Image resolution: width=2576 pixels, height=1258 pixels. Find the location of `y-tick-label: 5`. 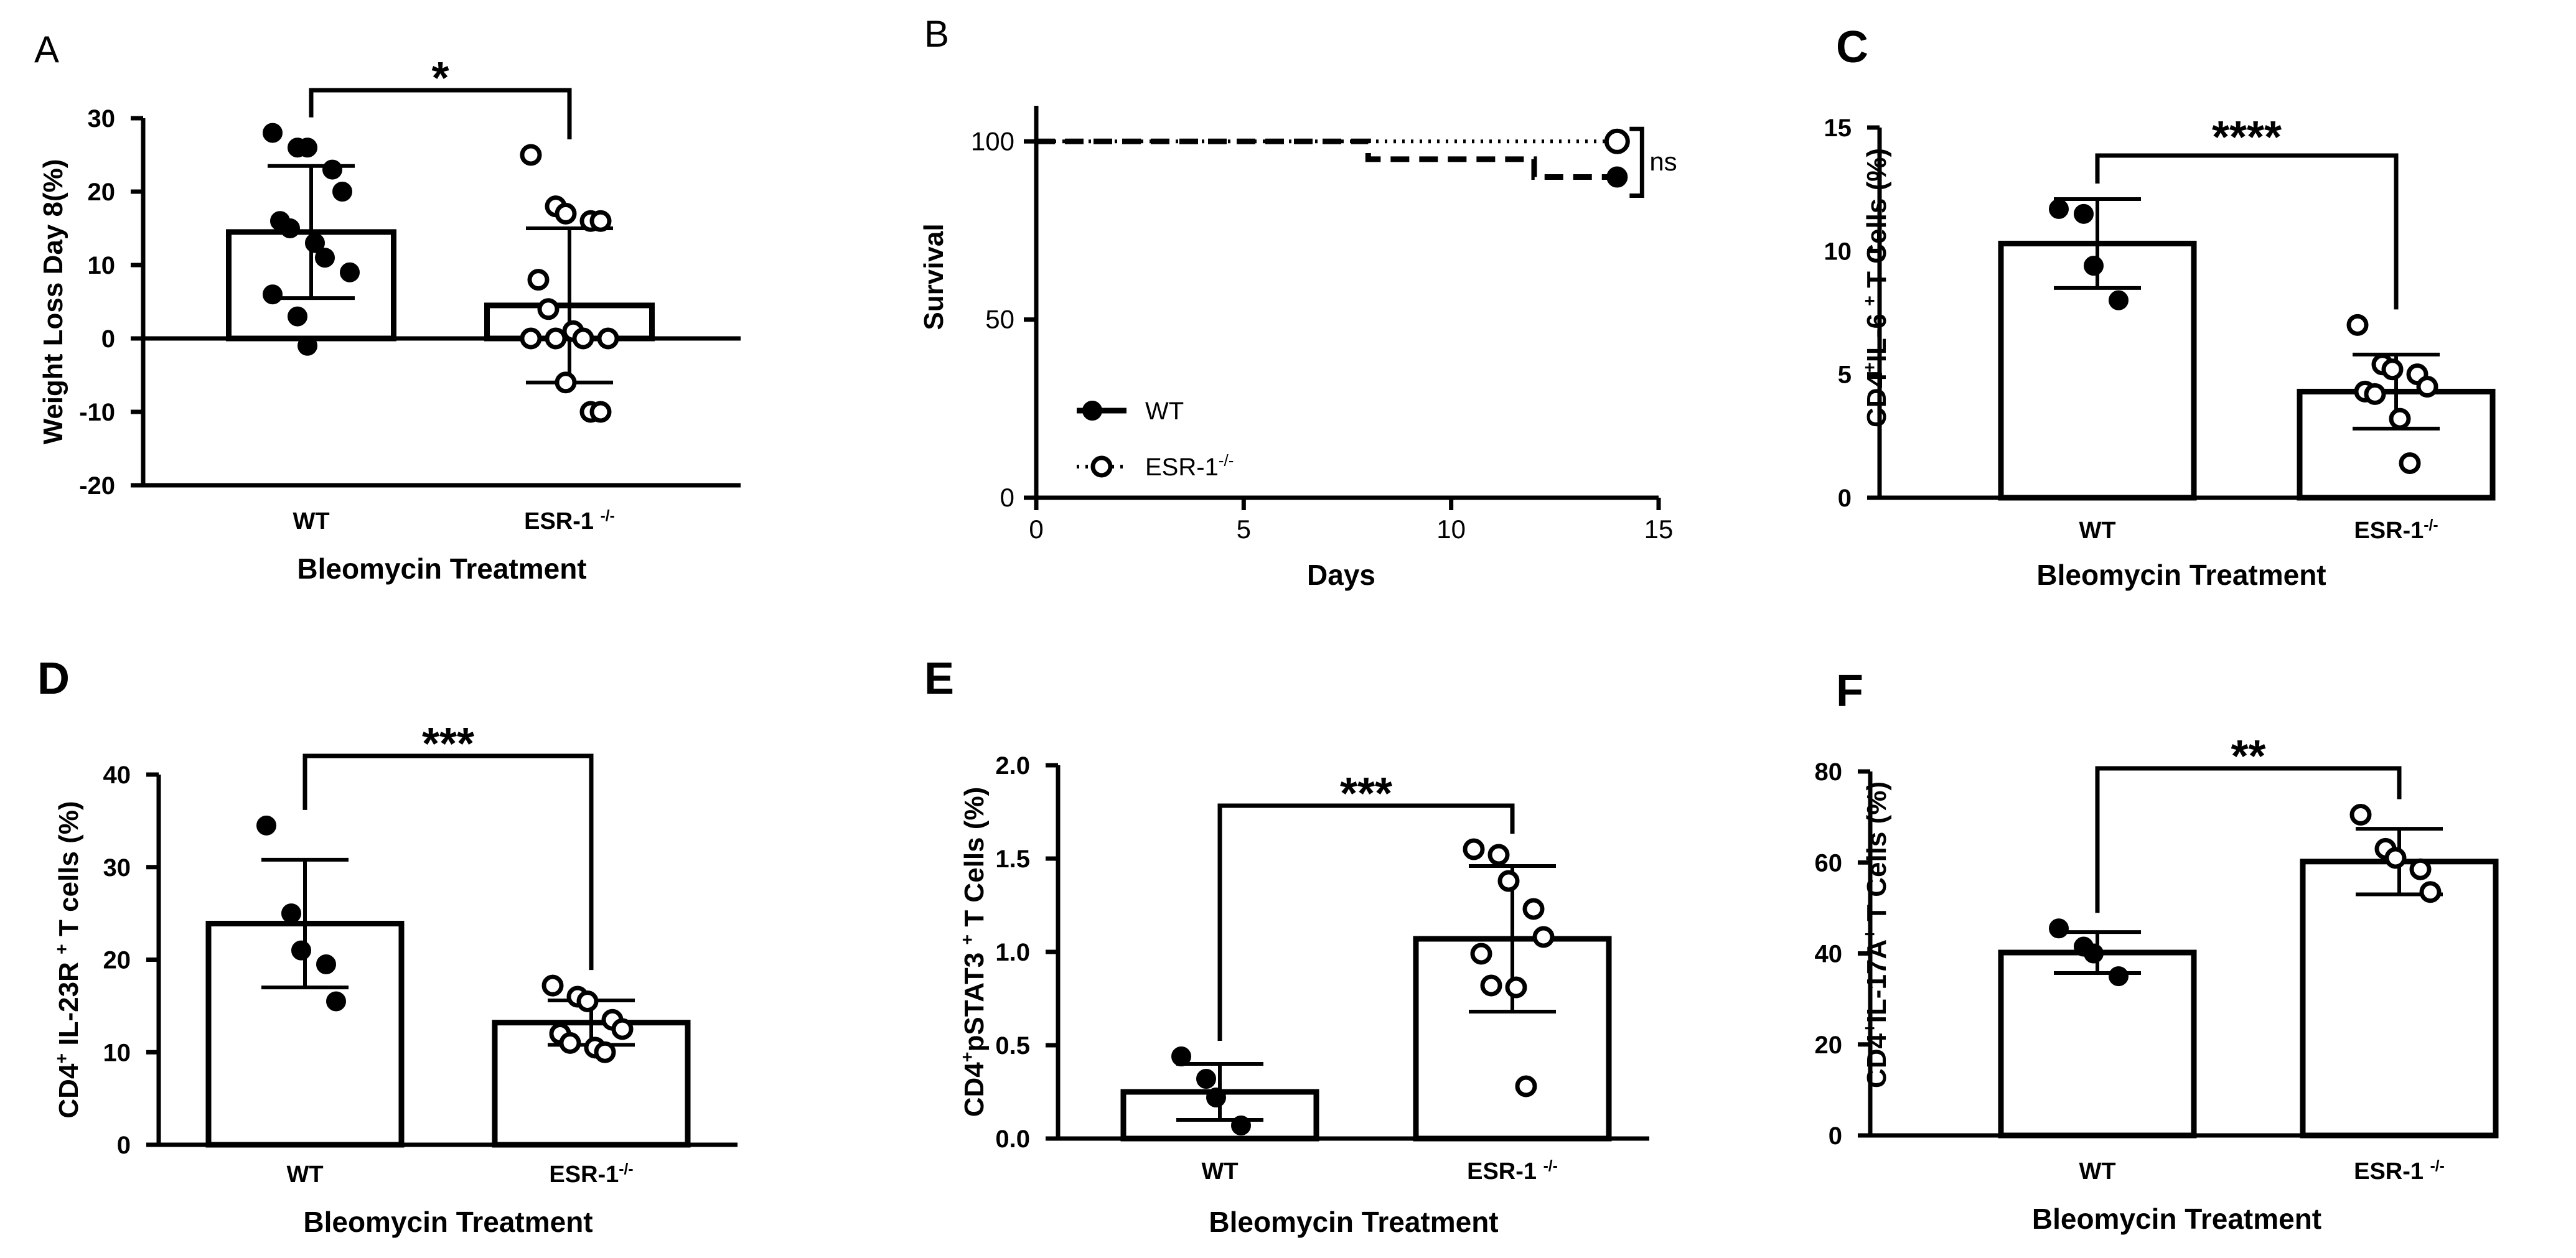

y-tick-label: 5 is located at coordinates (1845, 375).